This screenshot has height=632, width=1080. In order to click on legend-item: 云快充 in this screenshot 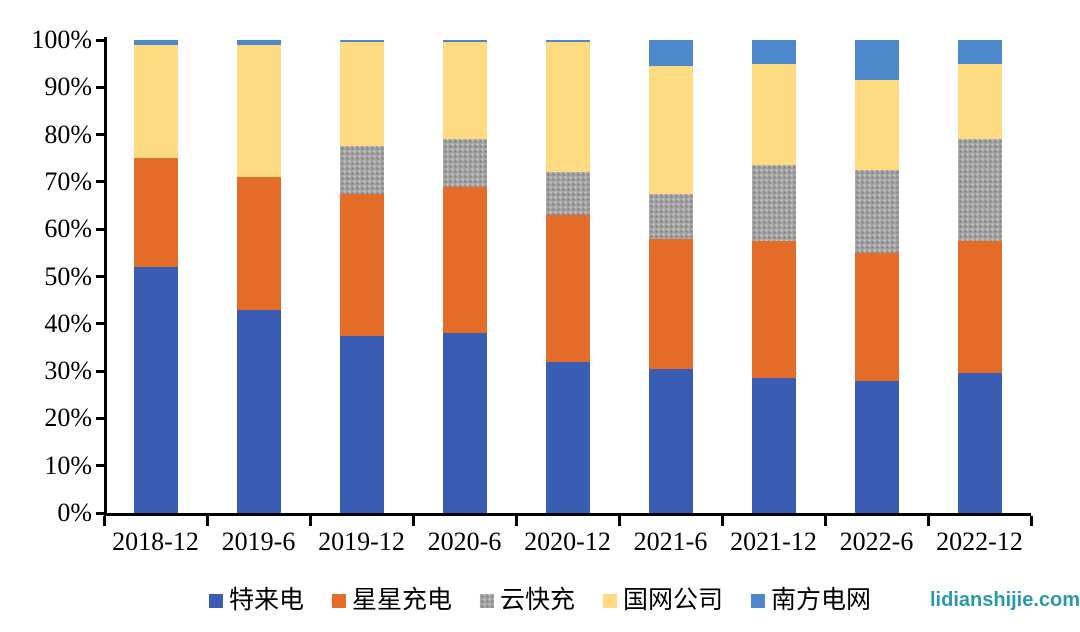, I will do `click(527, 601)`.